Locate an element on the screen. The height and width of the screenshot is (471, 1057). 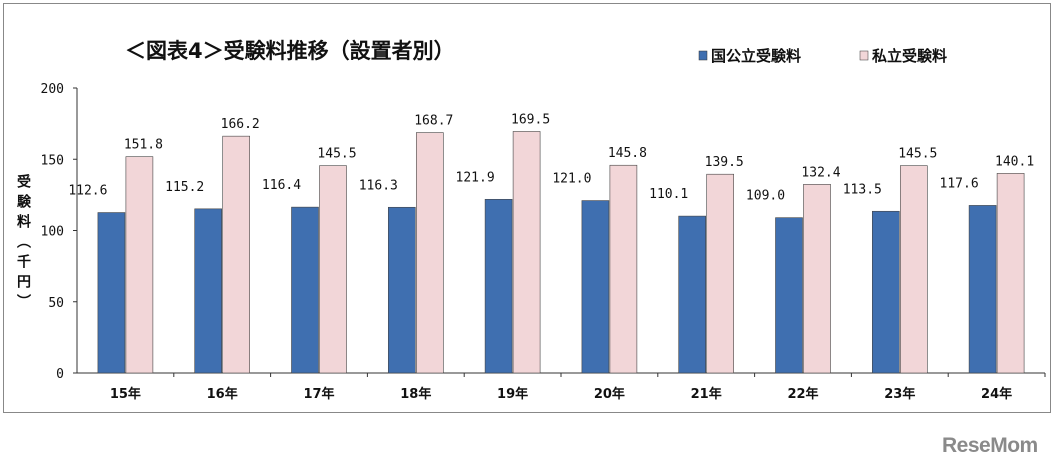
x-tick-label: 23年 is located at coordinates (899, 394).